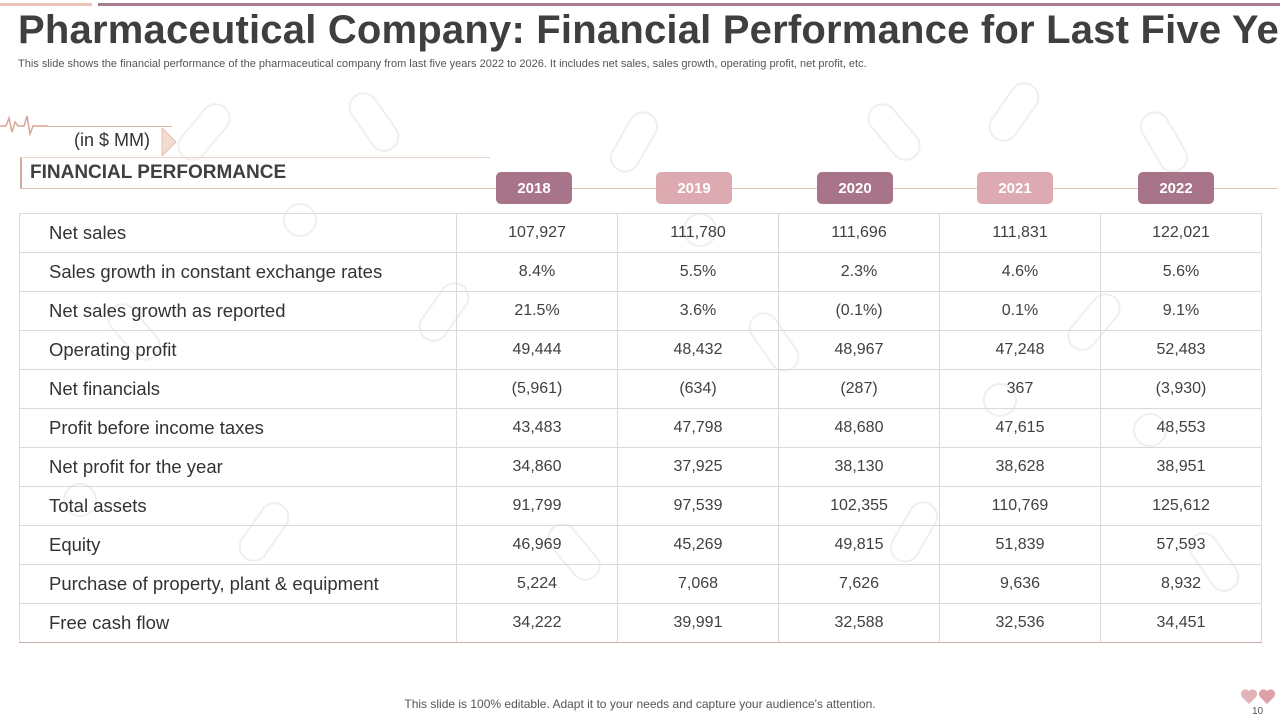 The image size is (1280, 720). Describe the element at coordinates (1181, 428) in the screenshot. I see `value-cell-2022: 48,553` at that location.